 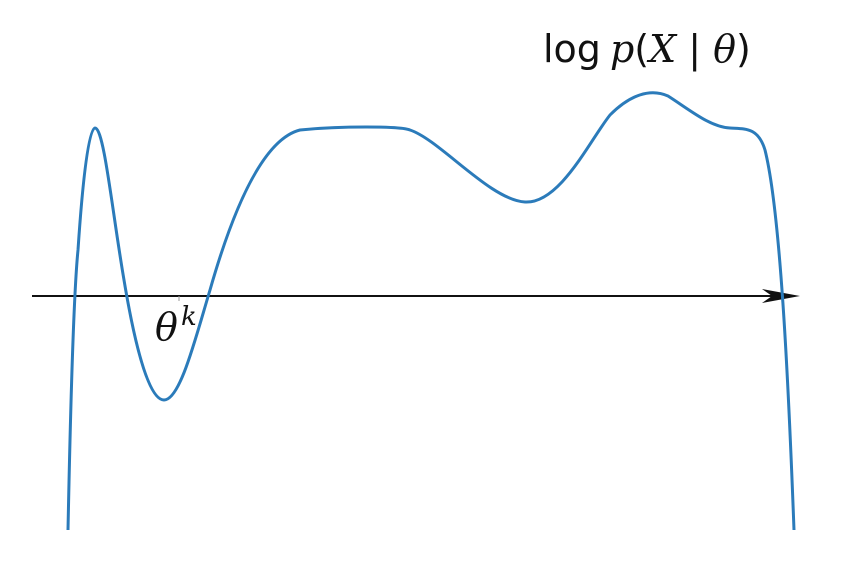 I want to click on theta-k-label: θ, so click(x=166, y=327).